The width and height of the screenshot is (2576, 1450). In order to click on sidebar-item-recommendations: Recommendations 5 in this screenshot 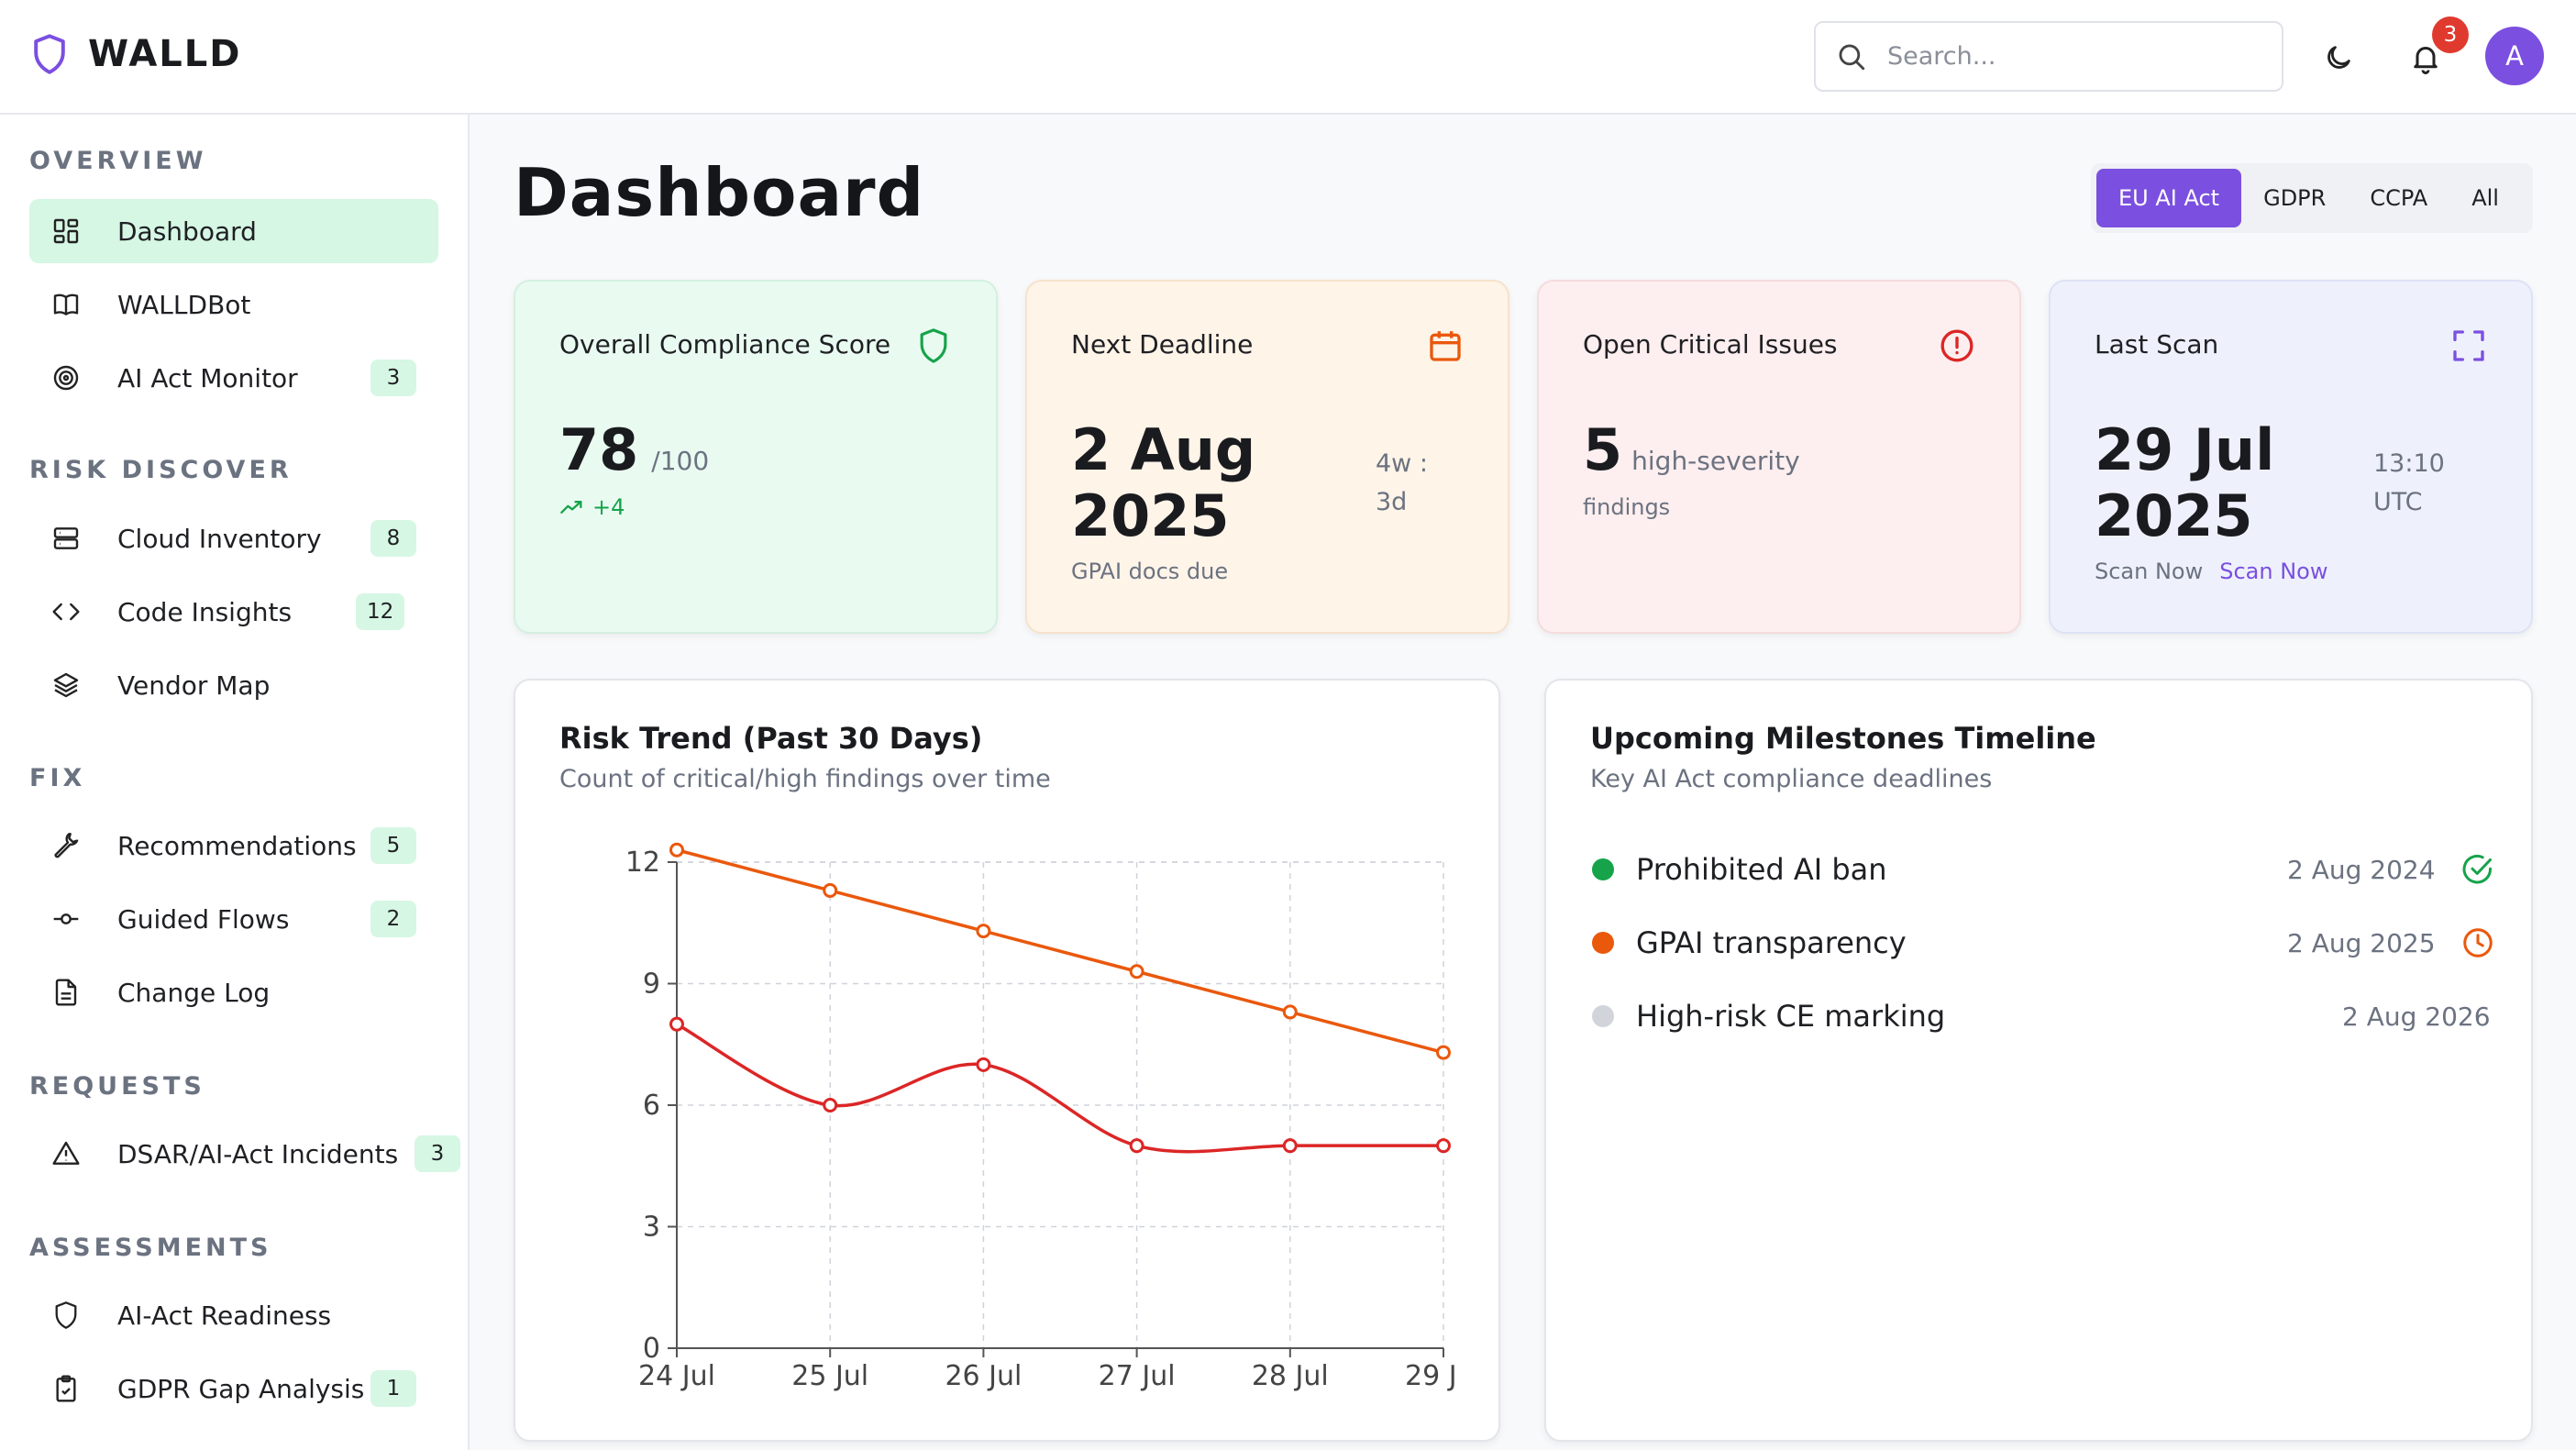, I will do `click(233, 846)`.